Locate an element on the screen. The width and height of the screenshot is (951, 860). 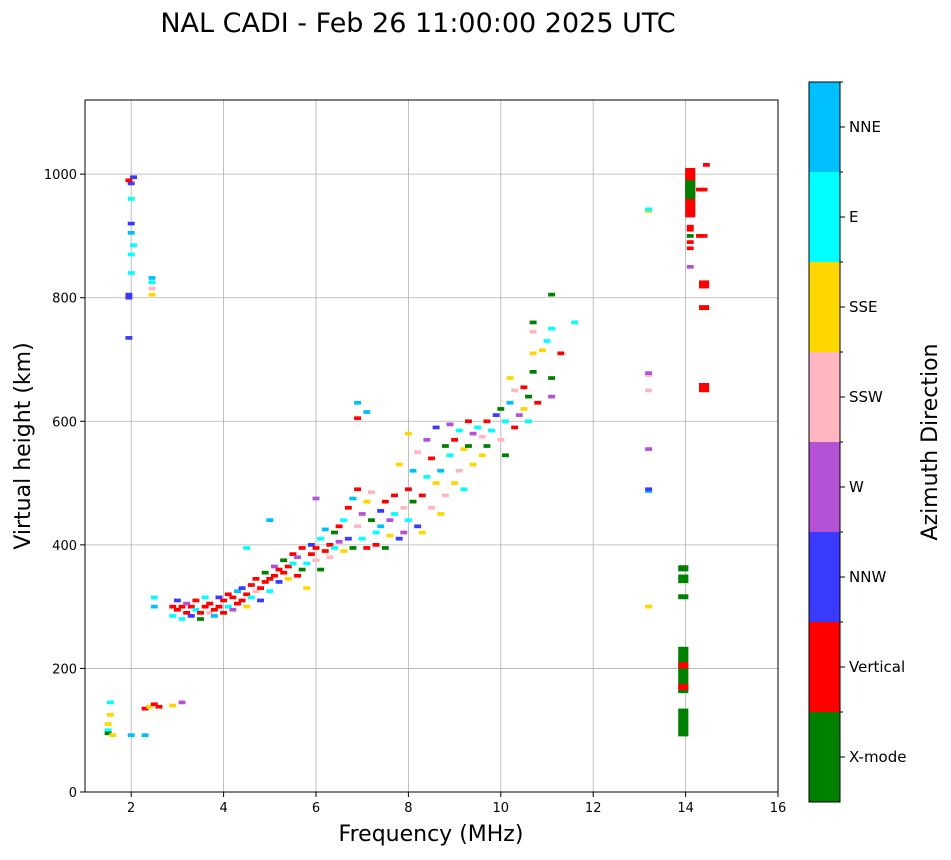
colorbar: X-mode Vertical NNW W SSW SSE E NNE is located at coordinates (857, 442).